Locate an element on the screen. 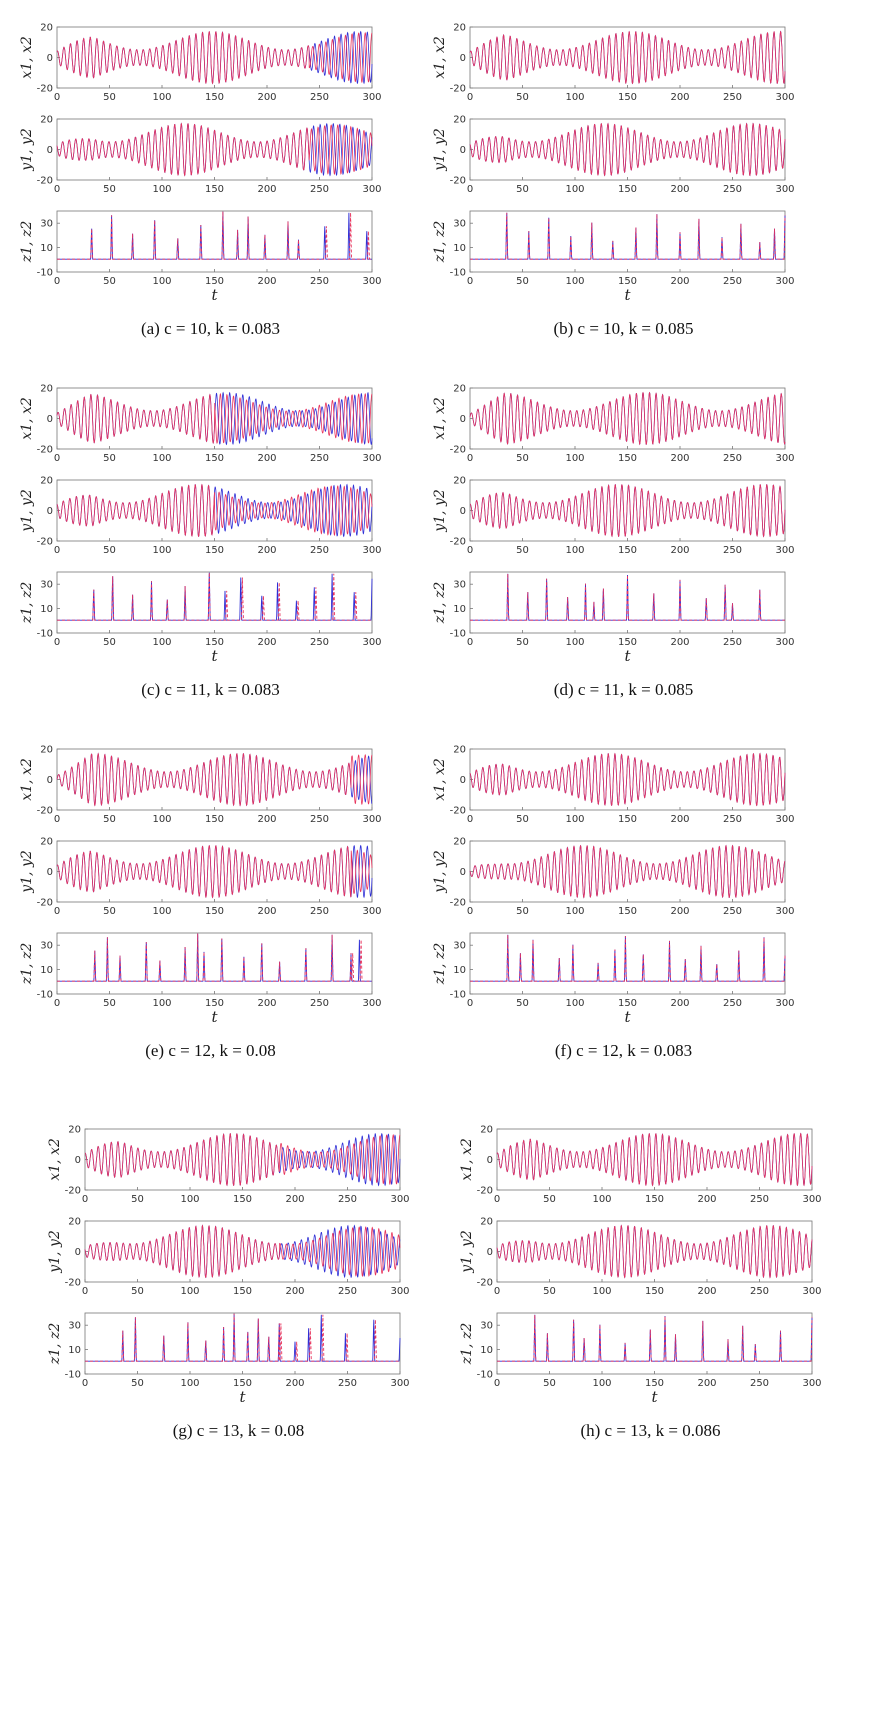 The image size is (879, 1734). series-1-line is located at coordinates (242, 1251).